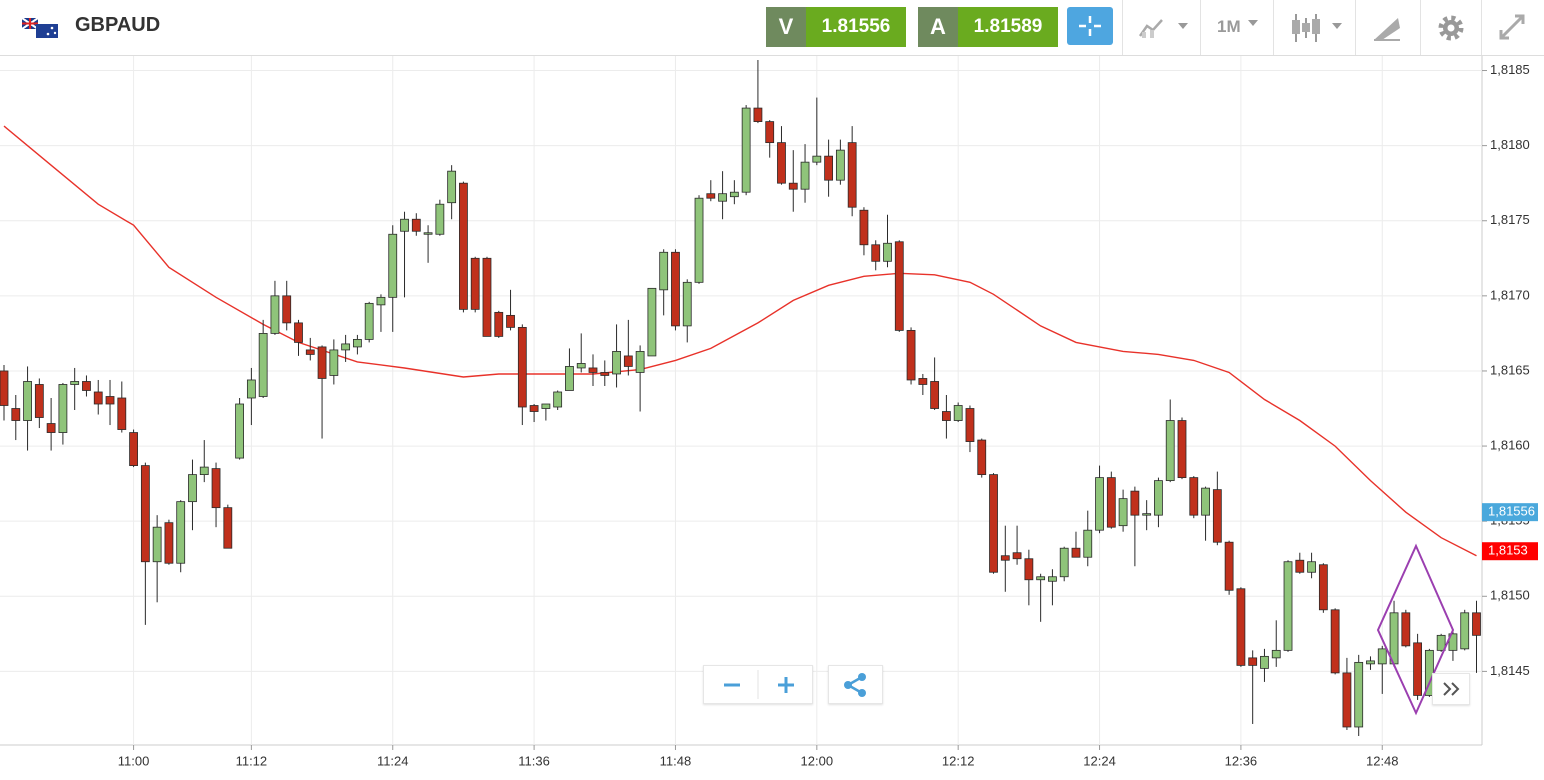 This screenshot has height=780, width=1544. Describe the element at coordinates (758, 684) in the screenshot. I see `zoom-controls` at that location.